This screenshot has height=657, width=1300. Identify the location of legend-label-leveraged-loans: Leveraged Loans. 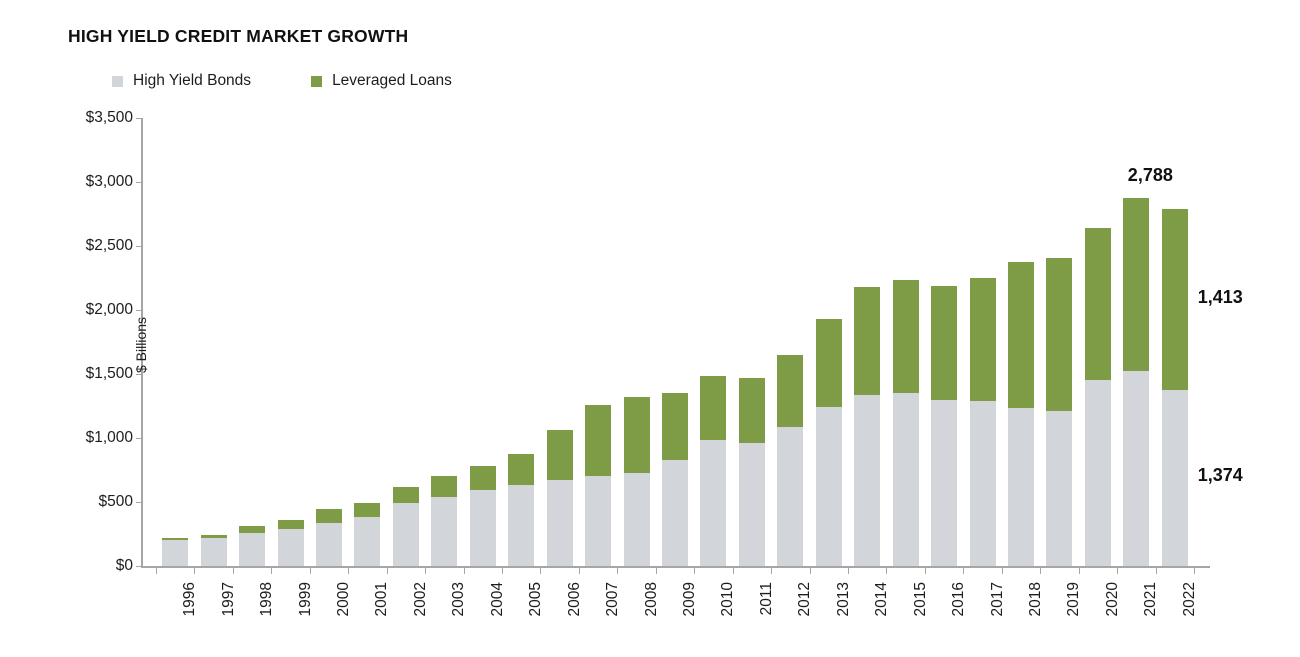
(392, 80).